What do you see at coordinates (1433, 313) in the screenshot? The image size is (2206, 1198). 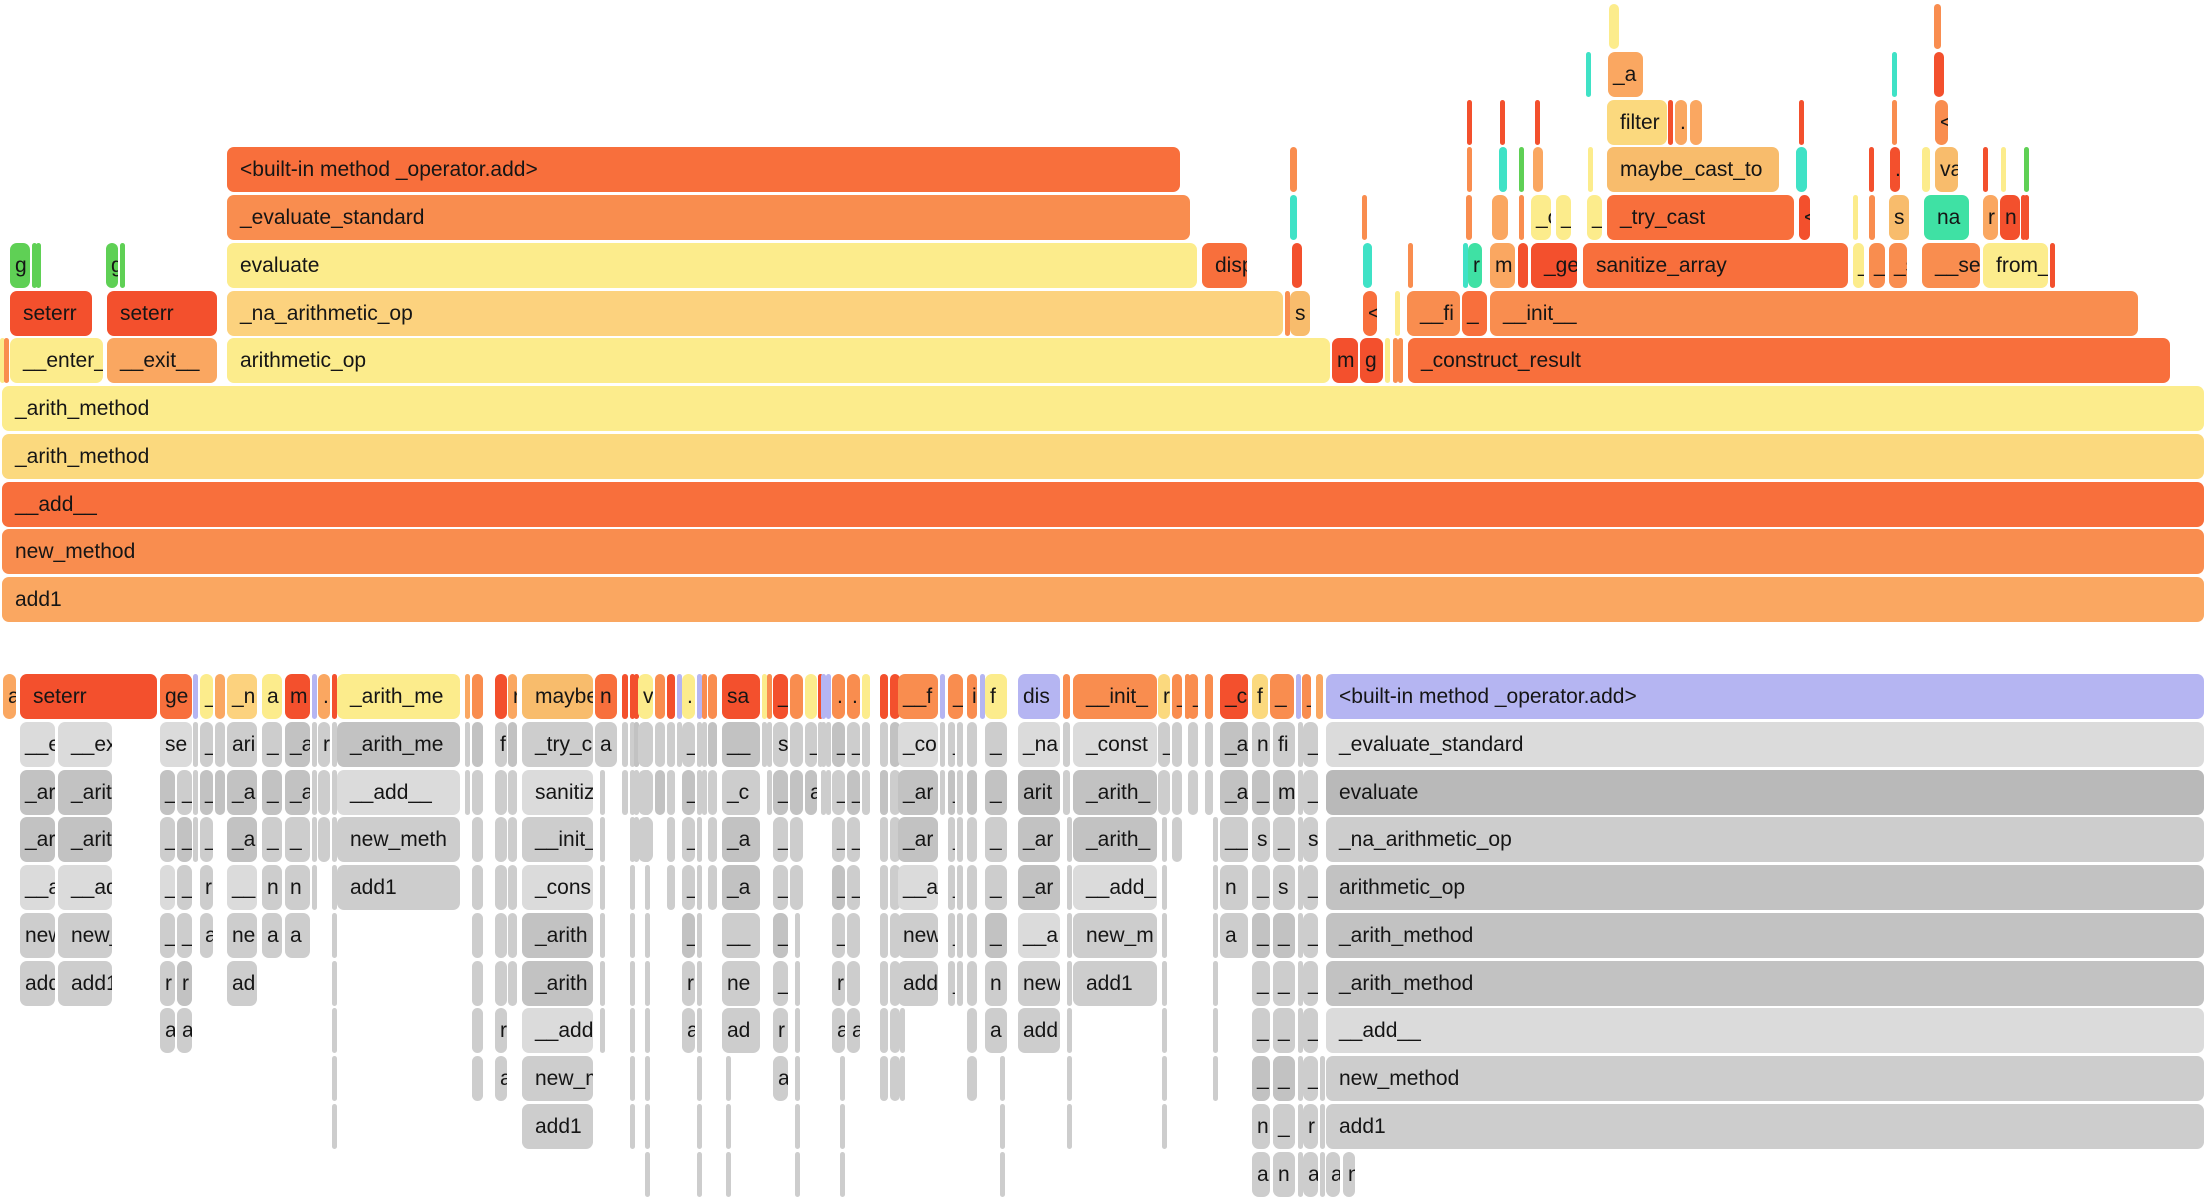 I see `frame-__fi: __fi` at bounding box center [1433, 313].